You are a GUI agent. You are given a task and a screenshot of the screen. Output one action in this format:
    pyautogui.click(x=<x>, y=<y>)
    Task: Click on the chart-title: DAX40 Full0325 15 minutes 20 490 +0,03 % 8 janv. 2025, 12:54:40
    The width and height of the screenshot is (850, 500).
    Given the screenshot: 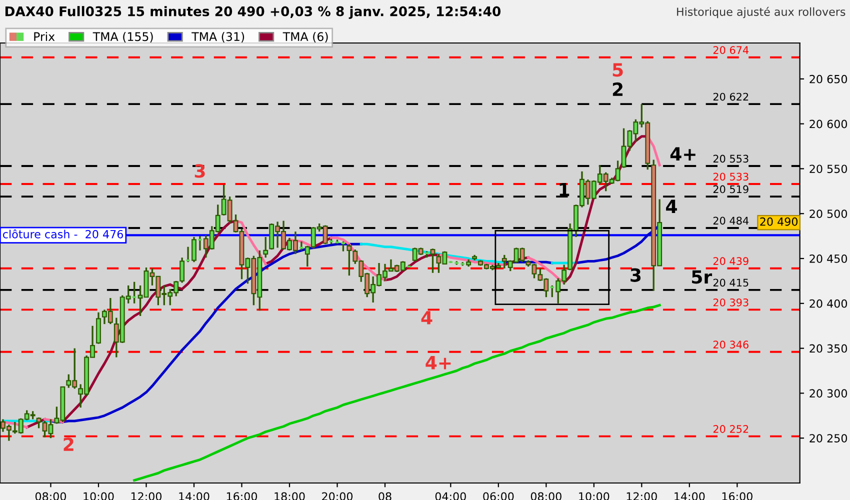 What is the action you would take?
    pyautogui.click(x=253, y=12)
    